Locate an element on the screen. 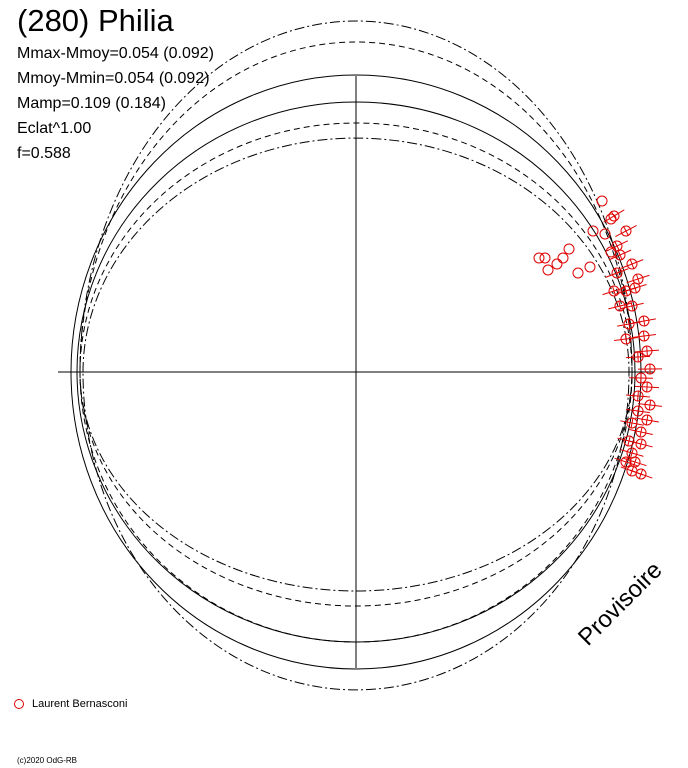 Image resolution: width=688 pixels, height=768 pixels. stat-f: f=0.588 is located at coordinates (44, 153).